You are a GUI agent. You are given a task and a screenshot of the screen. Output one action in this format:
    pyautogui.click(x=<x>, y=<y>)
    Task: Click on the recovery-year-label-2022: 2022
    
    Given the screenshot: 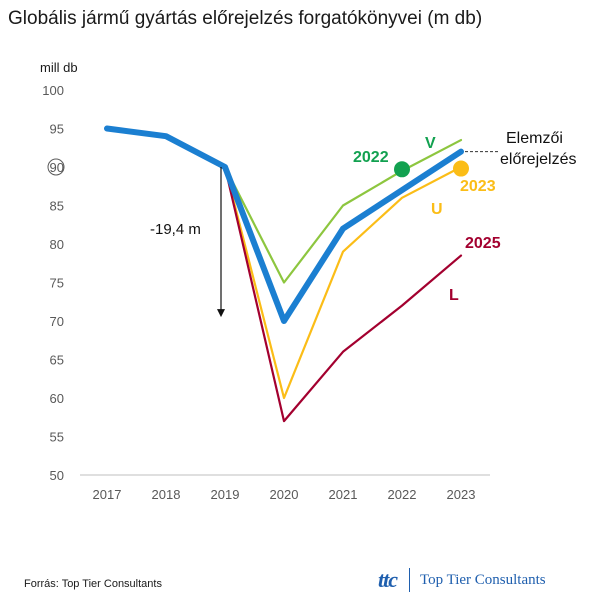 What is the action you would take?
    pyautogui.click(x=371, y=157)
    